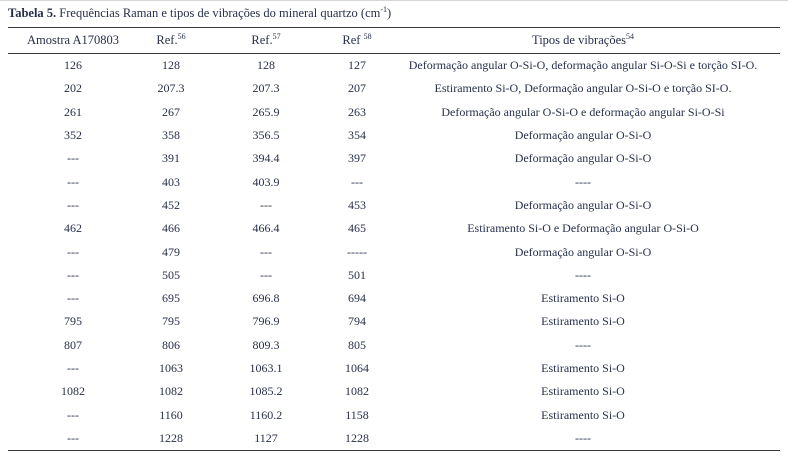 The image size is (788, 460). I want to click on table-cell: 354, so click(357, 135).